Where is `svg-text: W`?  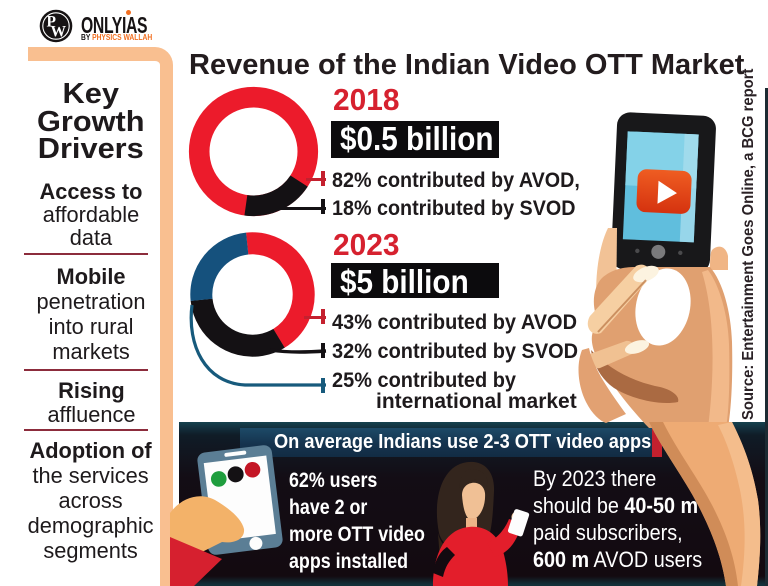 svg-text: W is located at coordinates (59, 32).